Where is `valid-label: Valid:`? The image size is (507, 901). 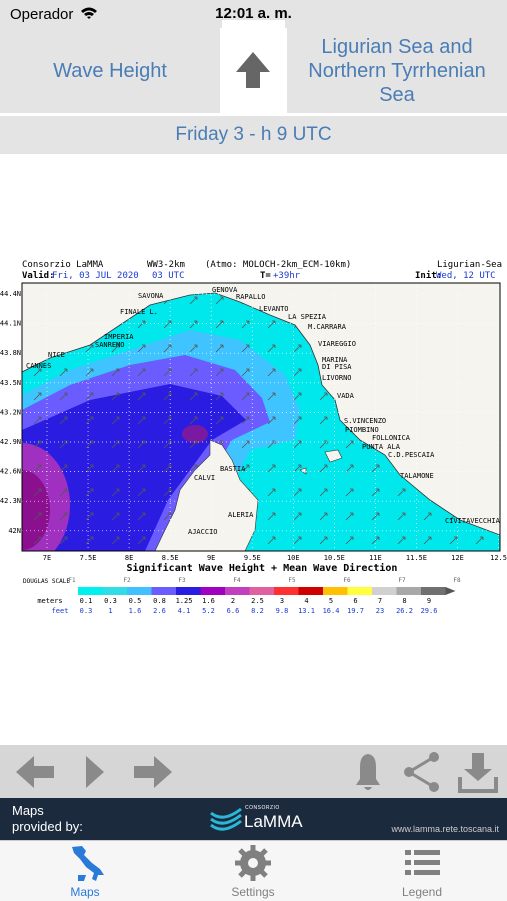
valid-label: Valid: is located at coordinates (38, 275).